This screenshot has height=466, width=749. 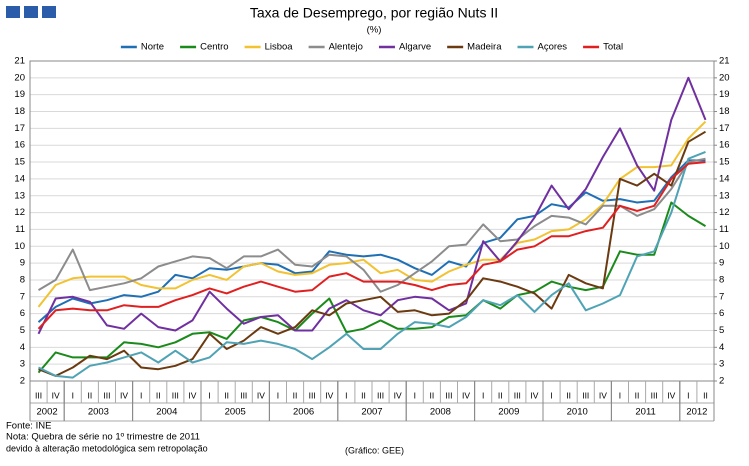 I want to click on y-tick-label: 12, so click(x=19, y=212).